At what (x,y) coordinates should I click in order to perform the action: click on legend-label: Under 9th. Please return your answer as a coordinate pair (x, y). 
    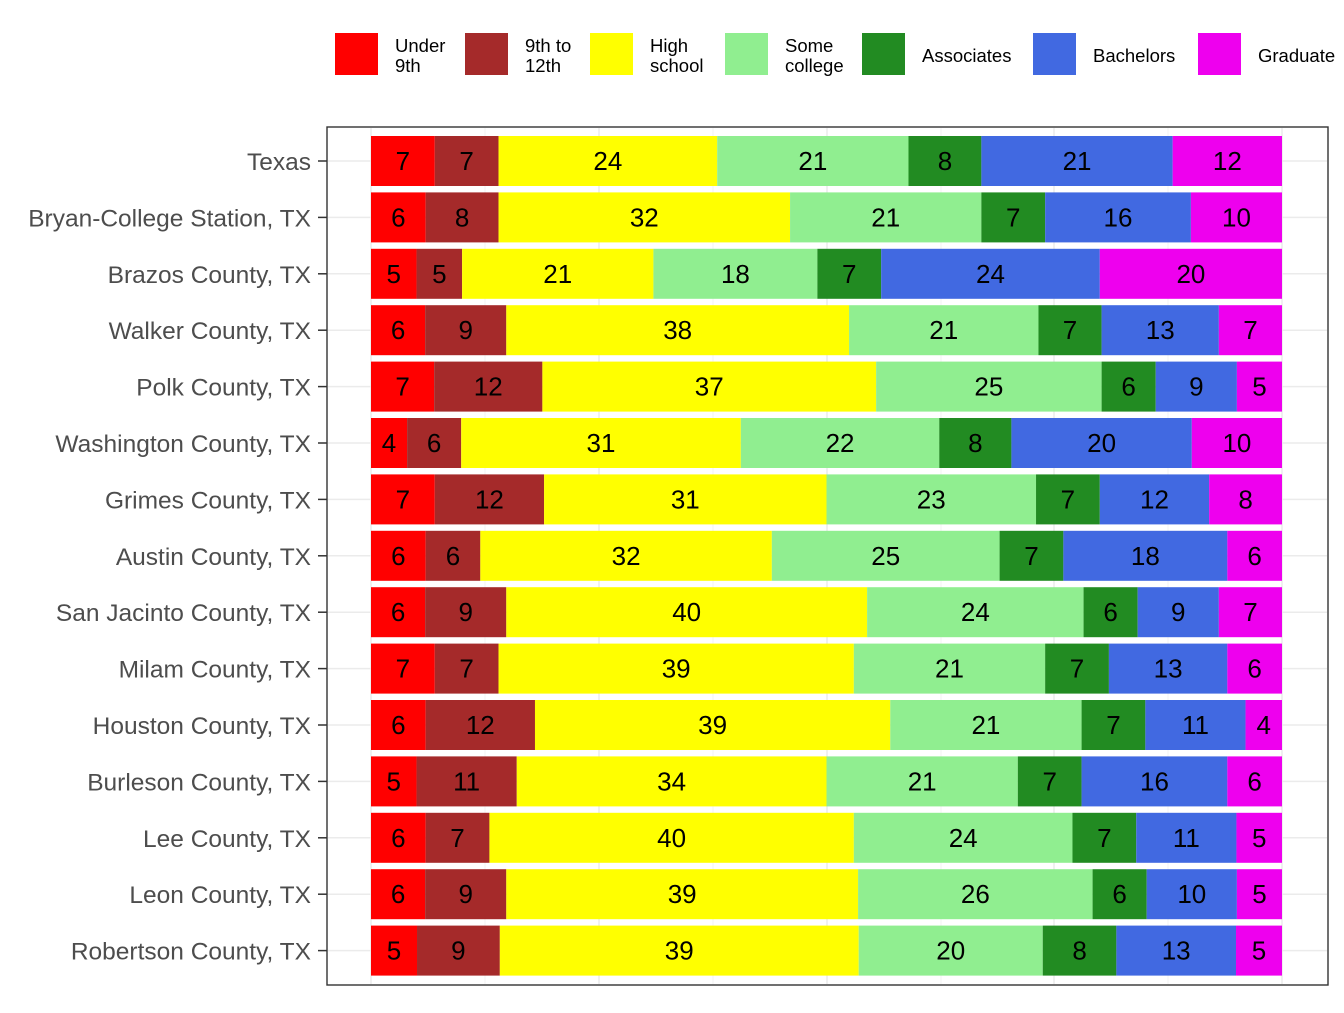
    Looking at the image, I should click on (420, 55).